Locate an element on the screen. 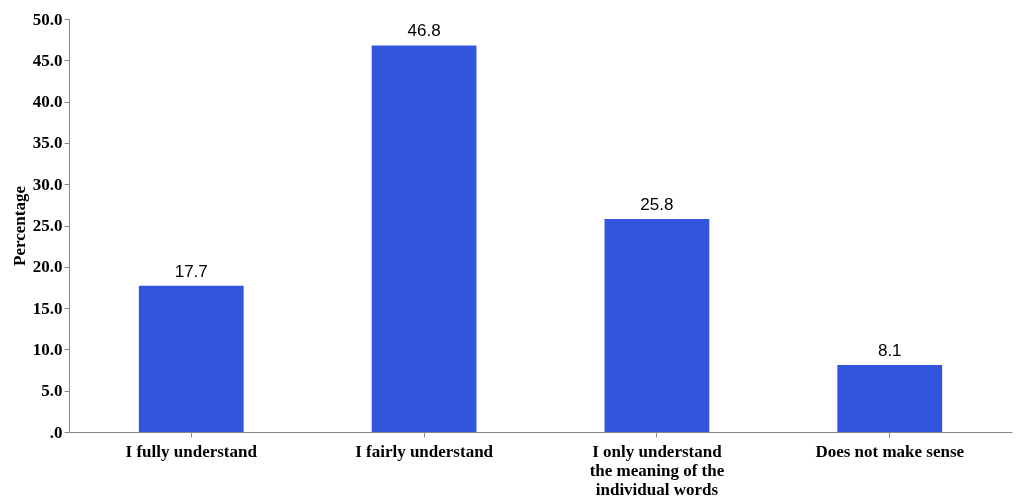 The height and width of the screenshot is (502, 1032). y-tick-label: .0 is located at coordinates (56, 432).